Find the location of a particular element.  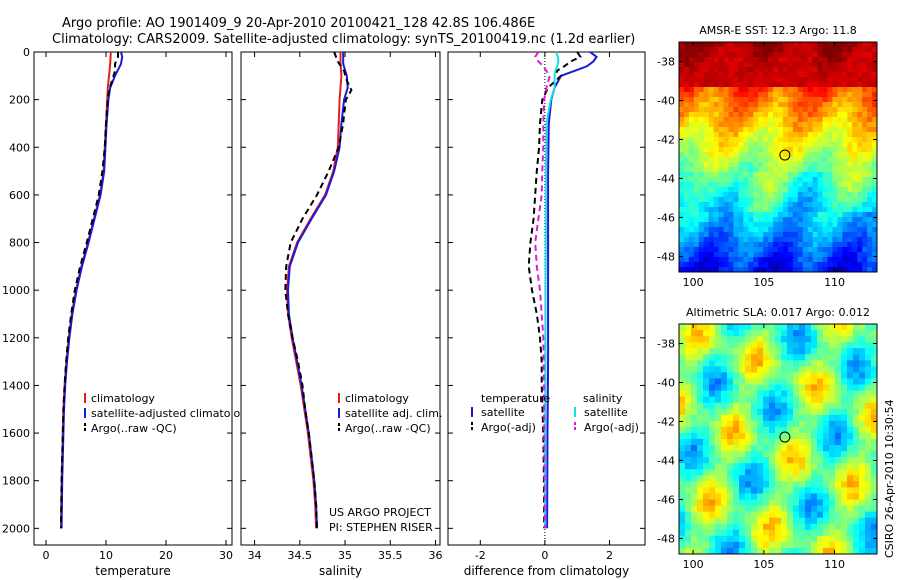

map-frame is located at coordinates (778, 157).